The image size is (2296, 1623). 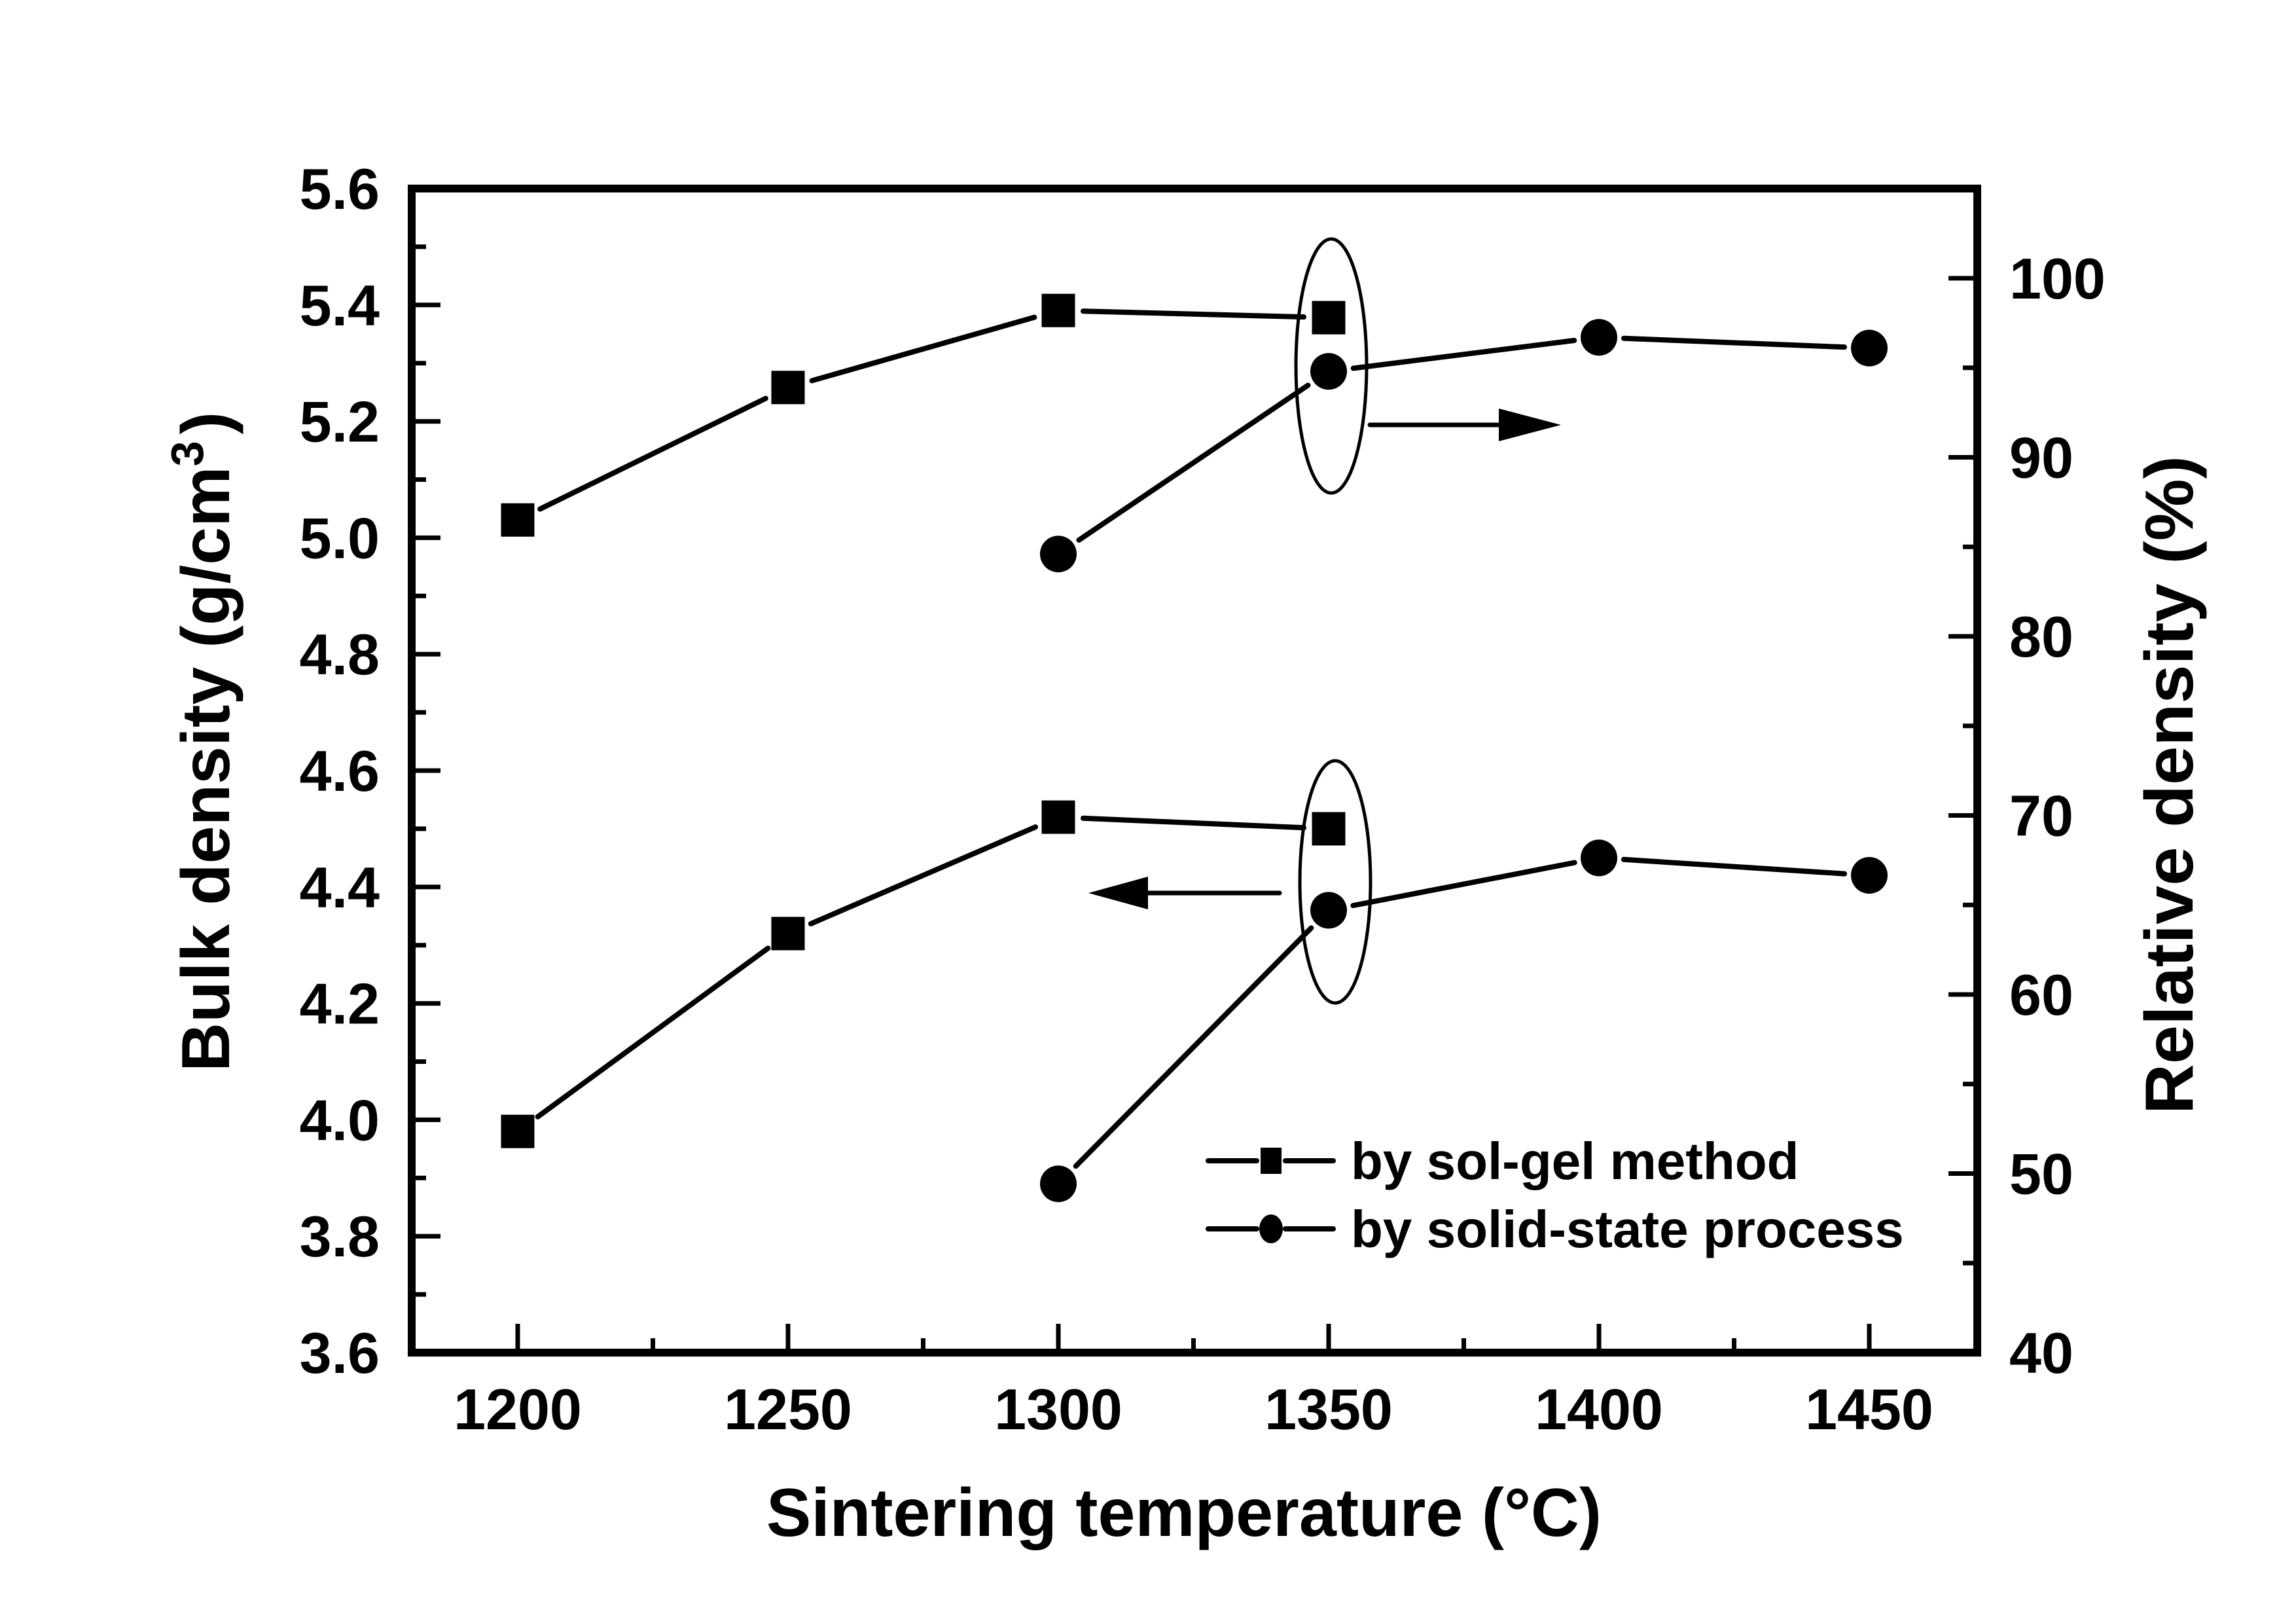 I want to click on annotations, so click(x=1324, y=621).